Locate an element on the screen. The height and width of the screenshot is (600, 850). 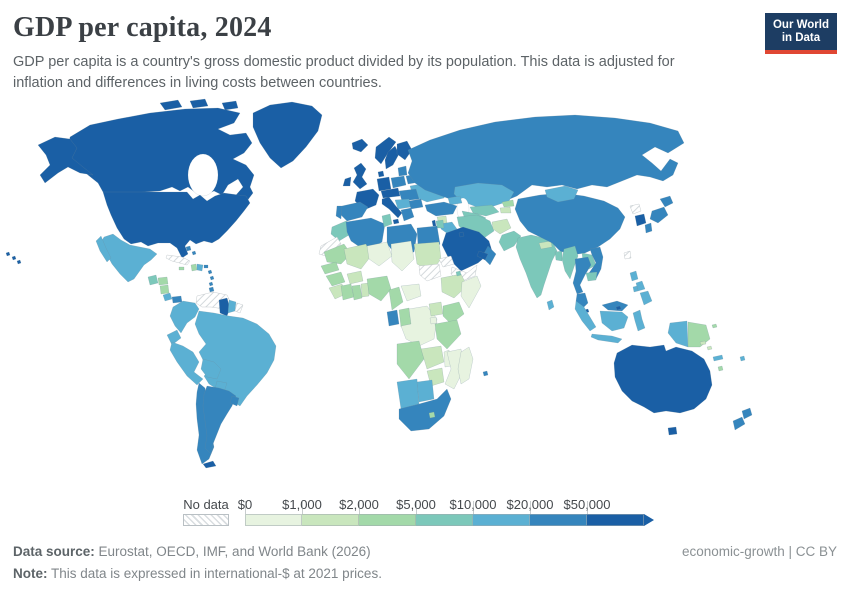
country-south-africa is located at coordinates (425, 410).